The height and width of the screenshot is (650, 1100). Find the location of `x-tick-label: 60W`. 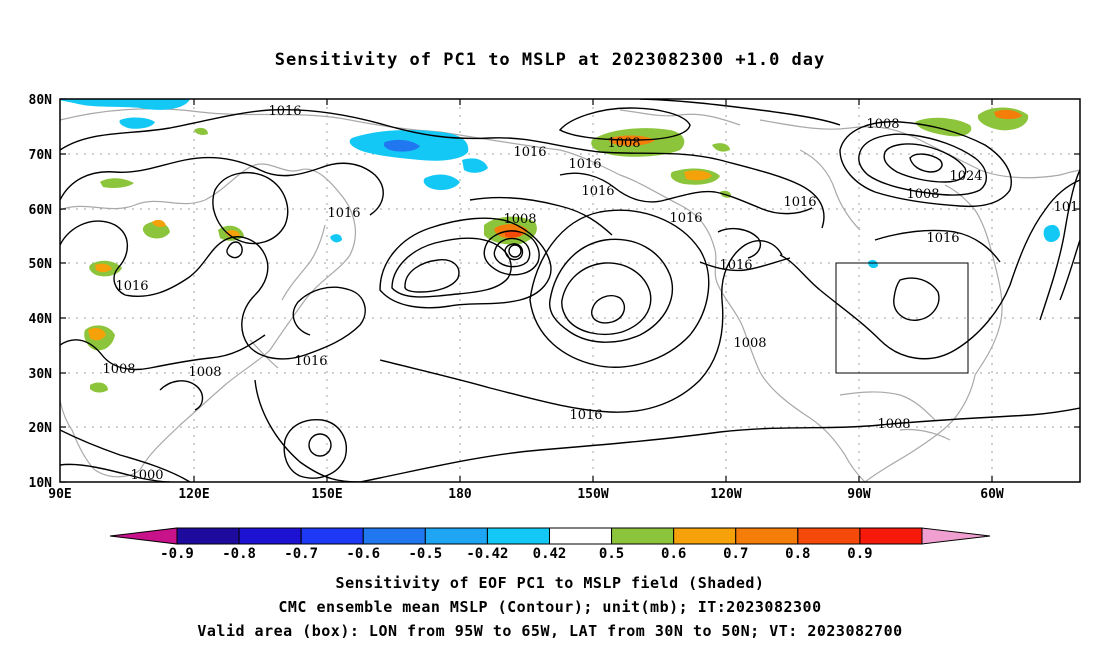

x-tick-label: 60W is located at coordinates (992, 494).